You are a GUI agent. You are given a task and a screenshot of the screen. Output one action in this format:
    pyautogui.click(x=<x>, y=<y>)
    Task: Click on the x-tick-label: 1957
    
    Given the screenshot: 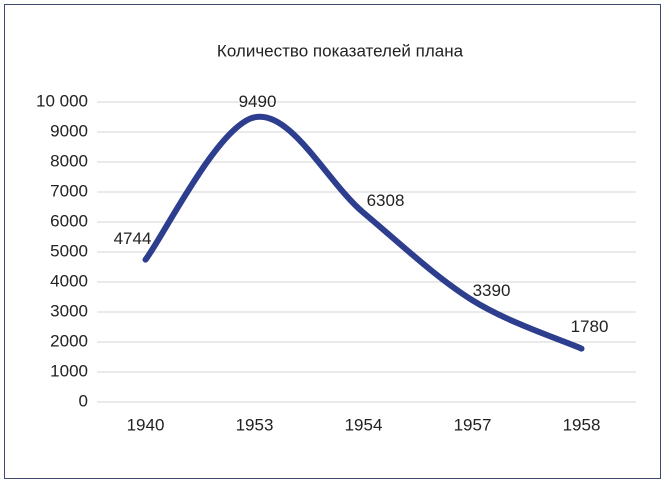 What is the action you would take?
    pyautogui.click(x=473, y=424)
    